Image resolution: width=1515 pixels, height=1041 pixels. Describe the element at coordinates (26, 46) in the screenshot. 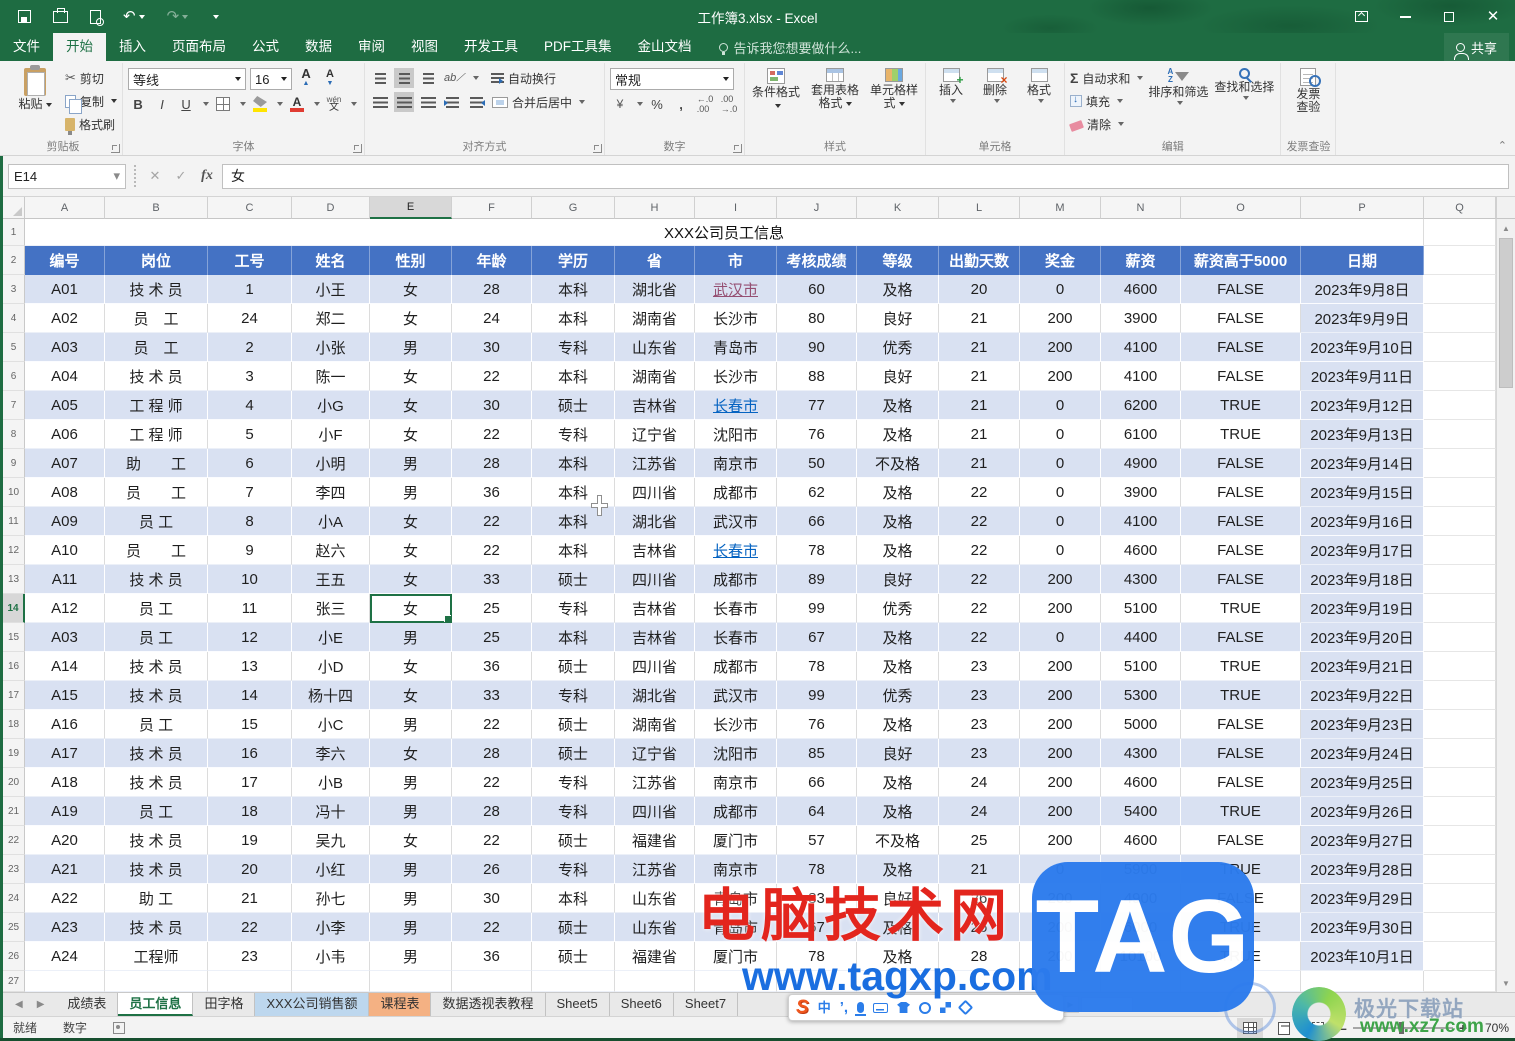

I see `file-tab: 文件` at that location.